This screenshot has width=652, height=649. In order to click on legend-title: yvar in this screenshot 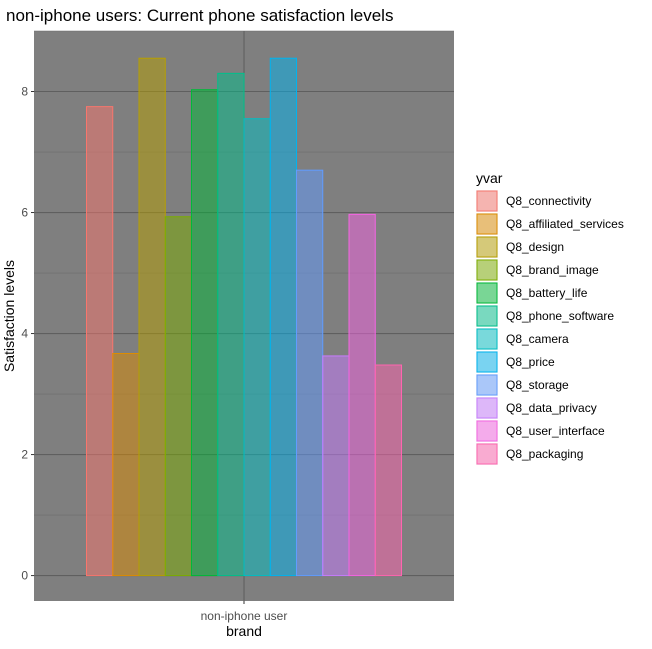, I will do `click(489, 178)`.